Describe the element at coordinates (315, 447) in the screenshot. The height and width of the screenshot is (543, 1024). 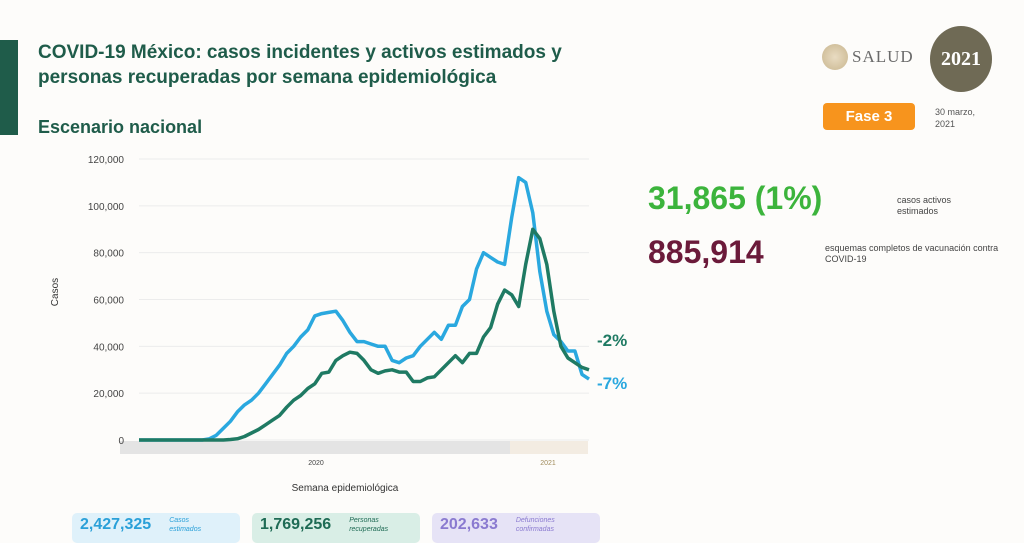
I see `axis-band-2020` at that location.